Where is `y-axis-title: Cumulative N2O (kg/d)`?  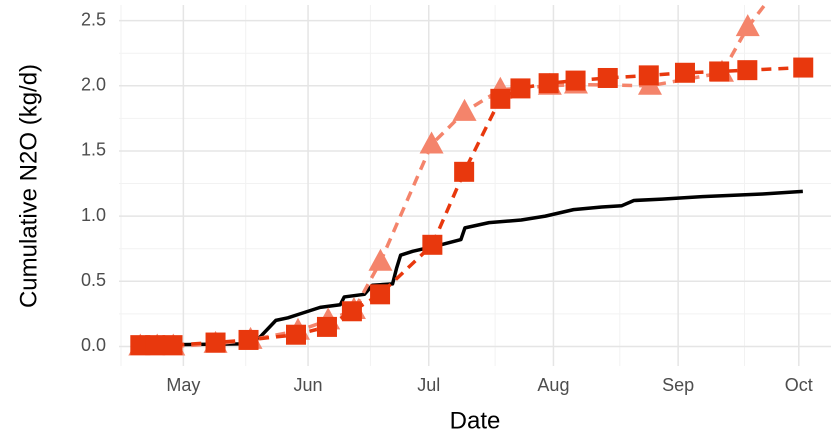 y-axis-title: Cumulative N2O (kg/d) is located at coordinates (28, 186).